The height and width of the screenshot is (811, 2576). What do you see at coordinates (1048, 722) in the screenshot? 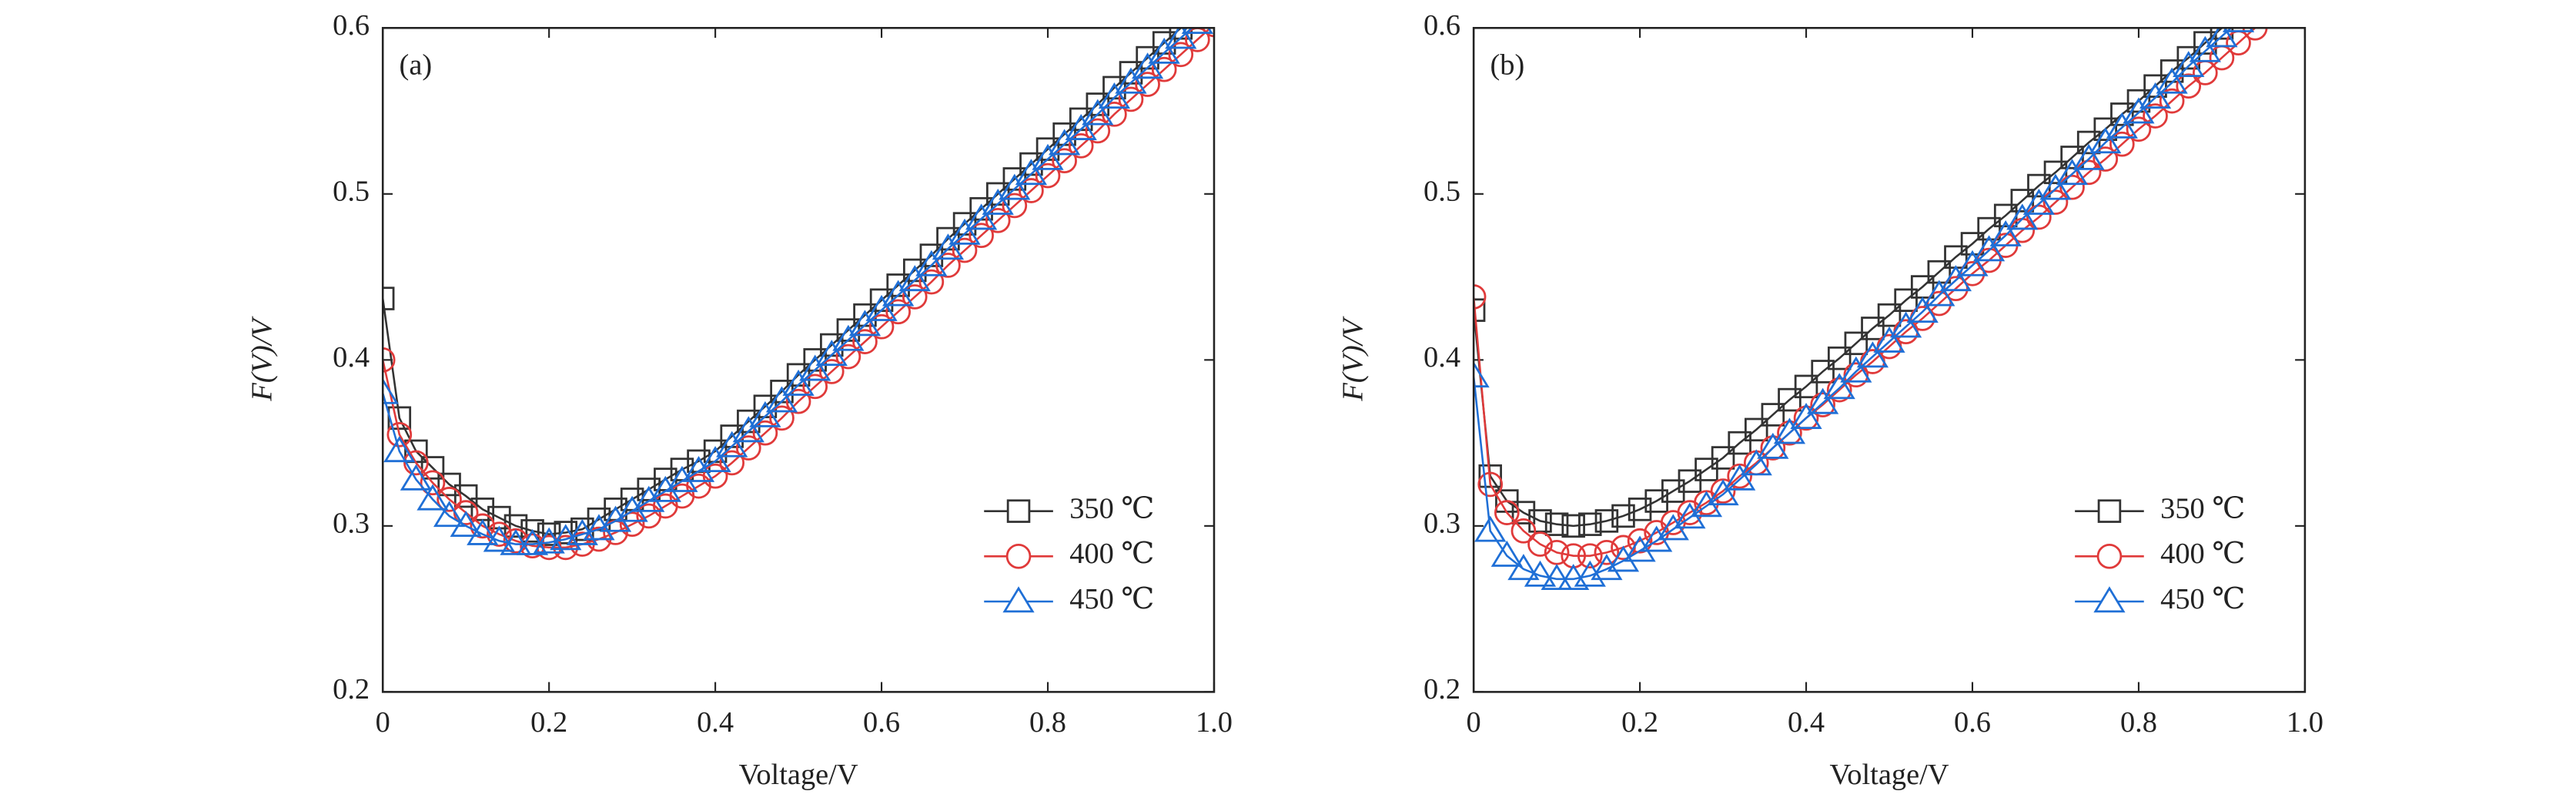
I see `x-tick-label: 0.8` at bounding box center [1048, 722].